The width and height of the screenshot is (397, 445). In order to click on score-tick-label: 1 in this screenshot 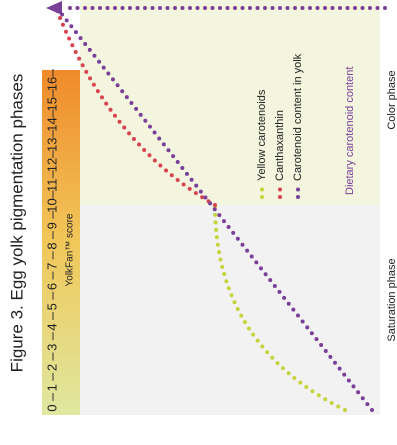, I will do `click(51, 387)`.